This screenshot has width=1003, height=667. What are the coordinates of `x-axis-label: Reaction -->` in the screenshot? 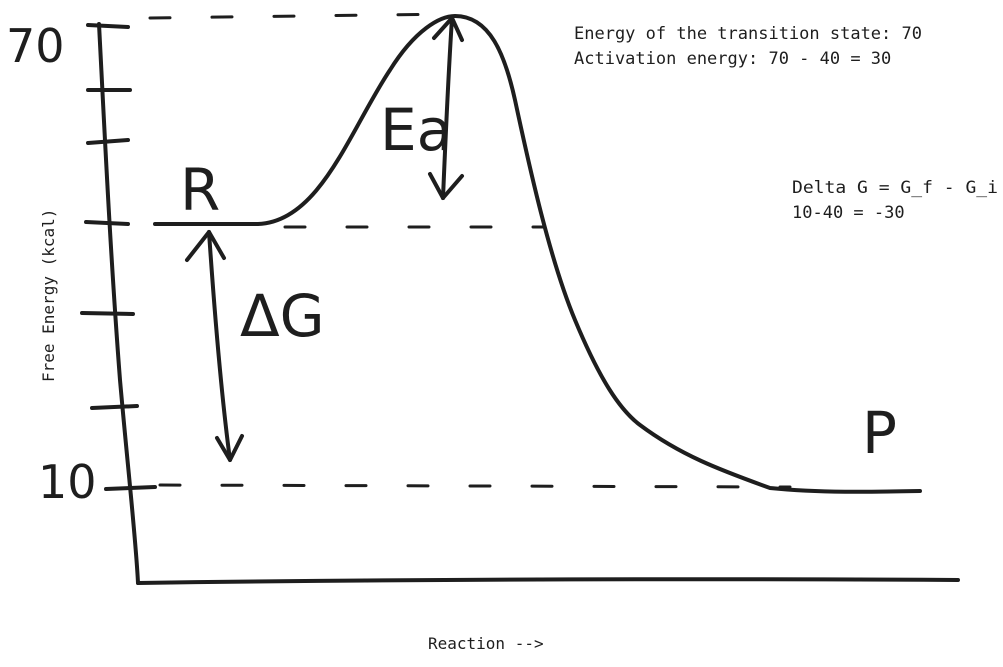 It's located at (486, 643).